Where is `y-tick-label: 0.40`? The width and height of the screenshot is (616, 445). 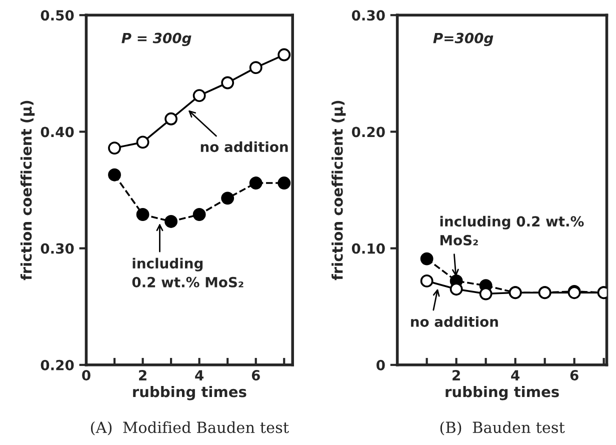
y-tick-label: 0.40 is located at coordinates (57, 132).